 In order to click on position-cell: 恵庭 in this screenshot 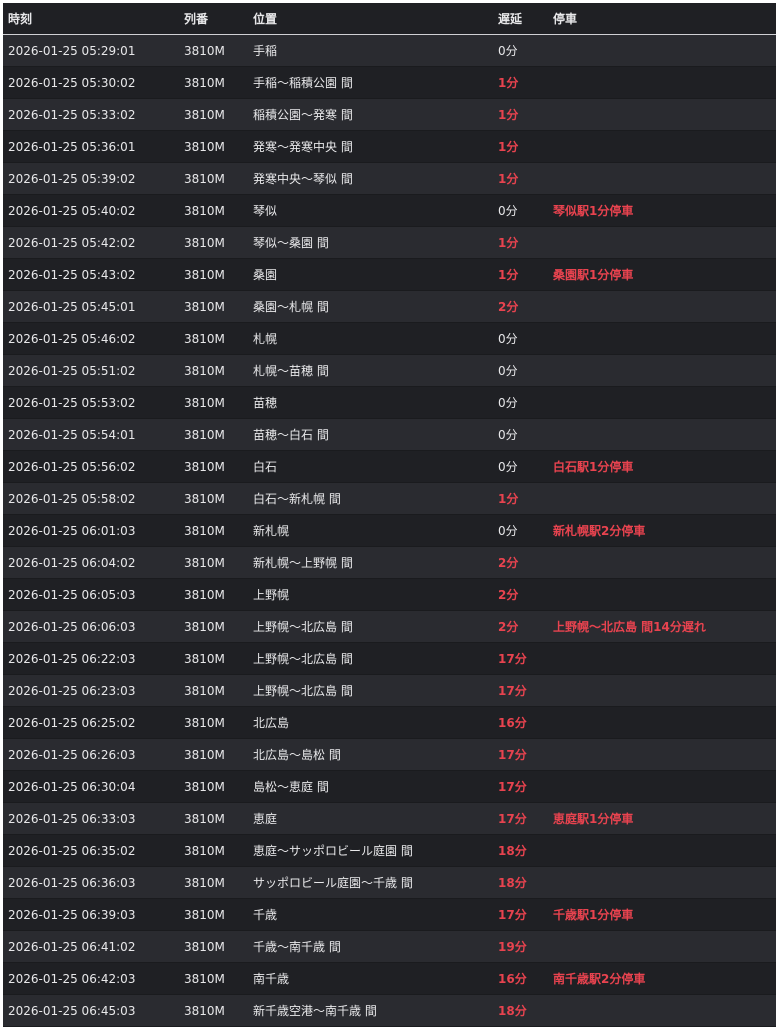, I will do `click(370, 818)`.